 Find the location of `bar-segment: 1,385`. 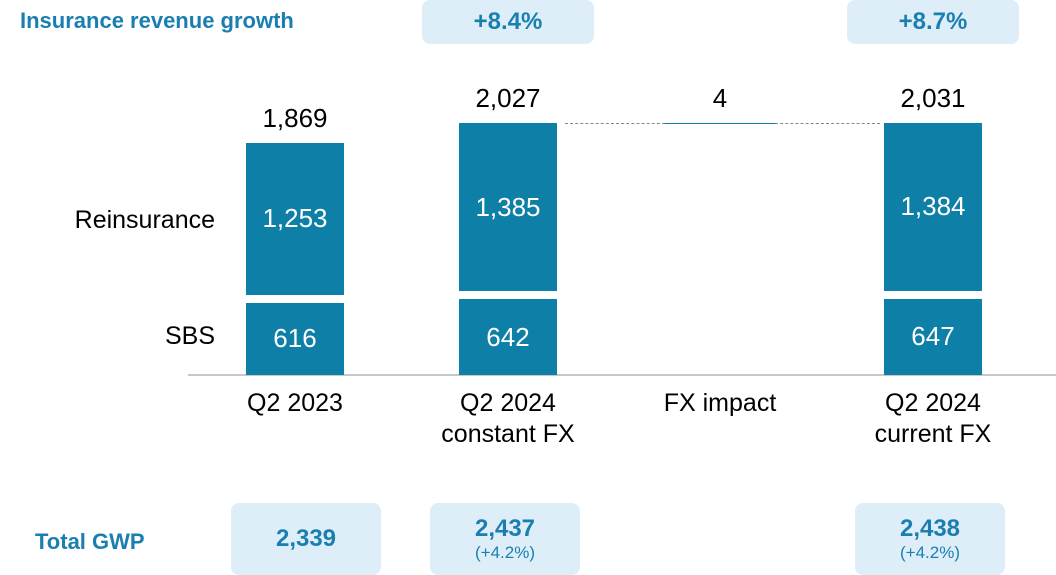

bar-segment: 1,385 is located at coordinates (508, 207).